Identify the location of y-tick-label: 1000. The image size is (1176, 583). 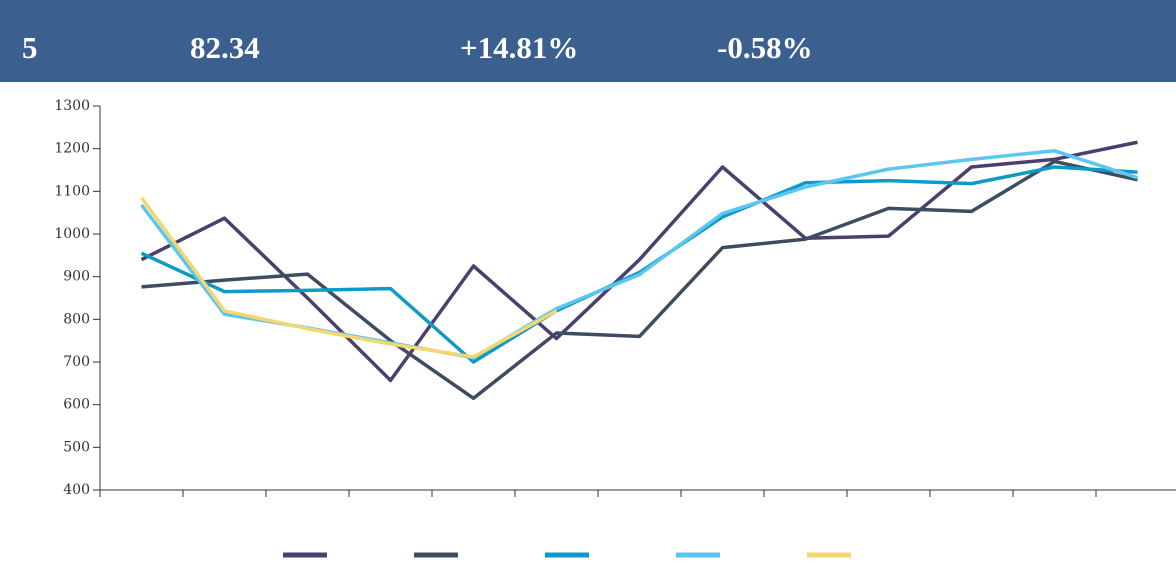
(72, 234).